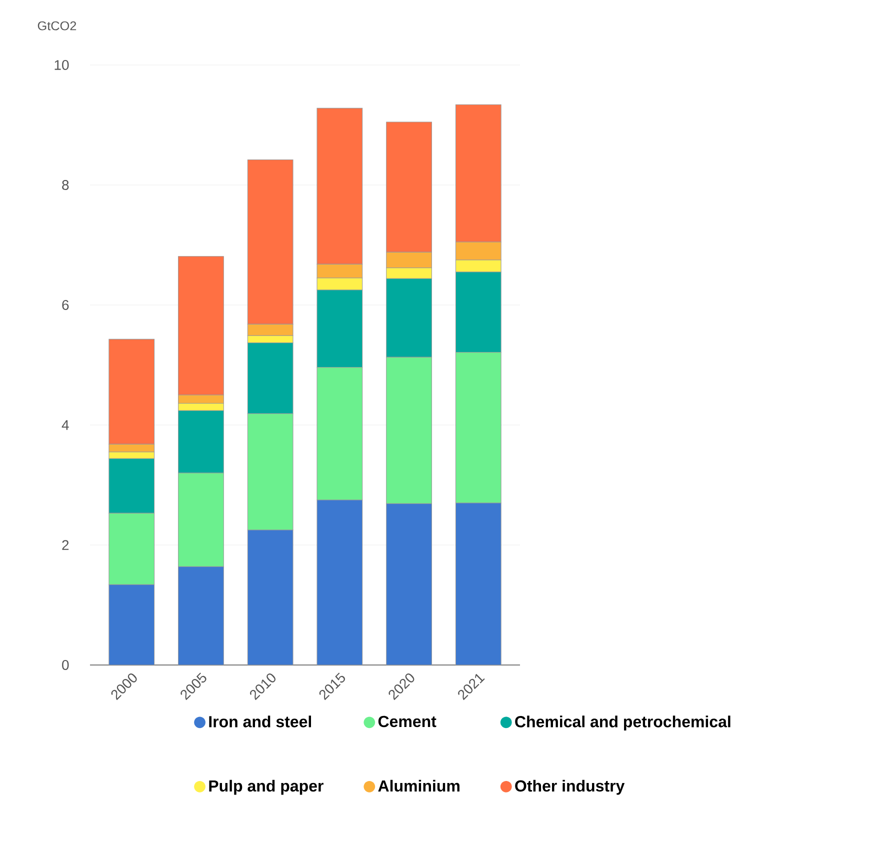  What do you see at coordinates (407, 722) in the screenshot?
I see `legend-label: Cement` at bounding box center [407, 722].